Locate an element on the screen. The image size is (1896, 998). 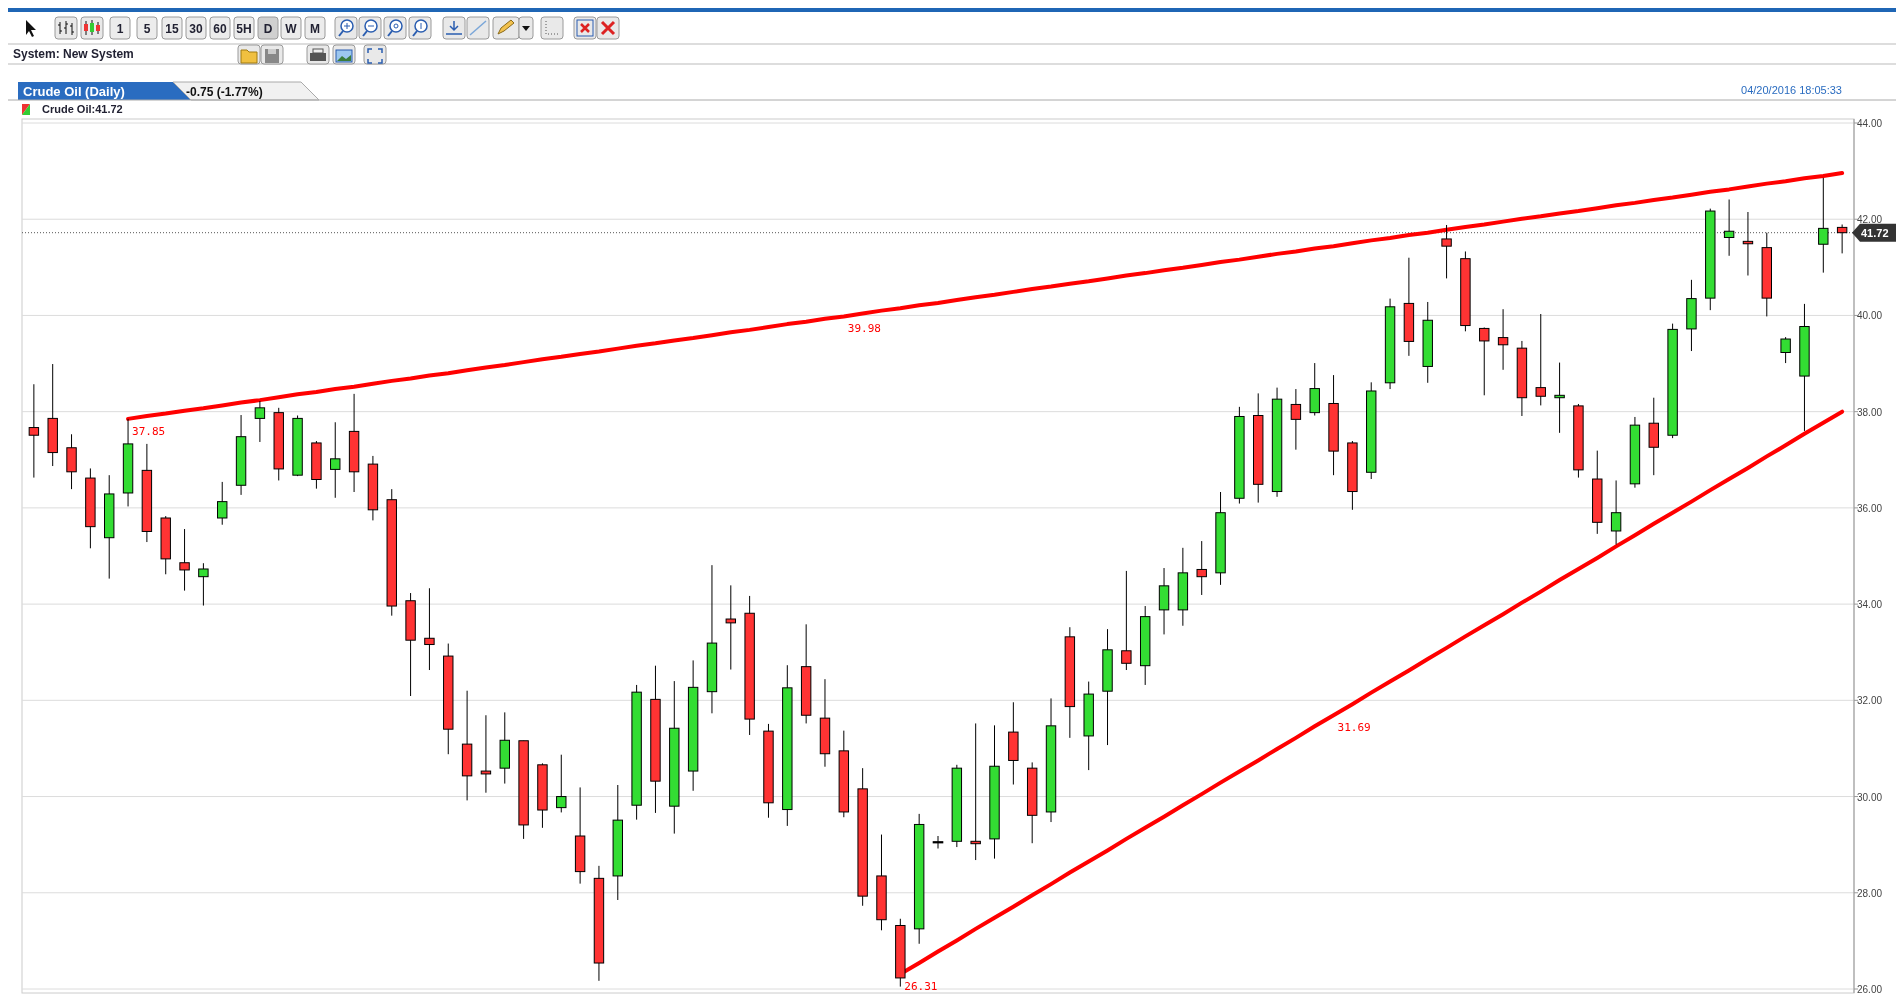
chart-subtitle: -0.75 (-1.77%) is located at coordinates (224, 92).